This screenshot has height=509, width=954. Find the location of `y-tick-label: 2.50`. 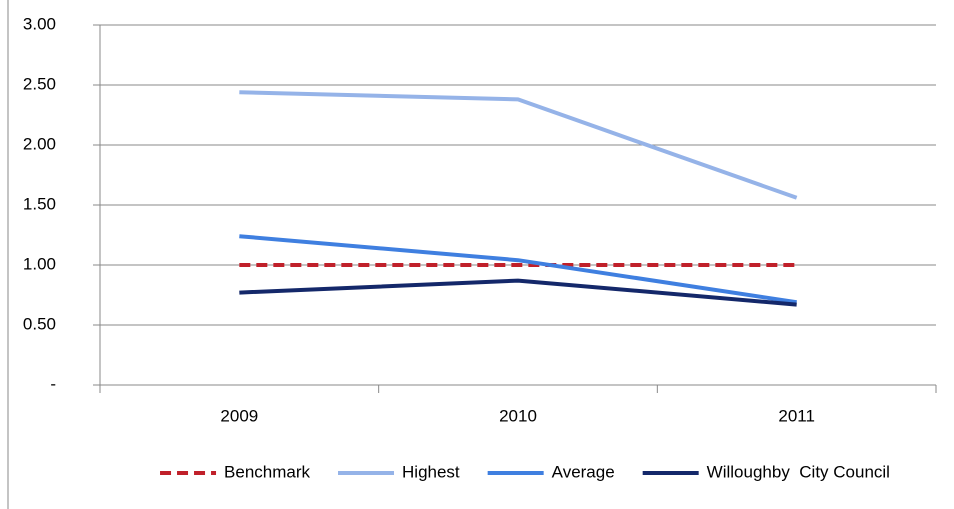

y-tick-label: 2.50 is located at coordinates (39, 83).